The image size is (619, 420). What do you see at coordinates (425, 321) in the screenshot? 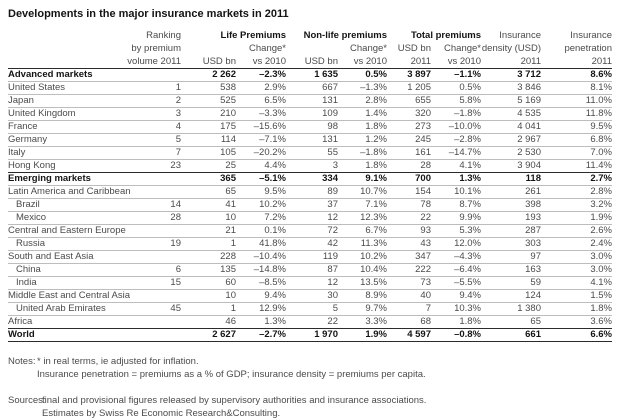
I see `value-cell: 68` at bounding box center [425, 321].